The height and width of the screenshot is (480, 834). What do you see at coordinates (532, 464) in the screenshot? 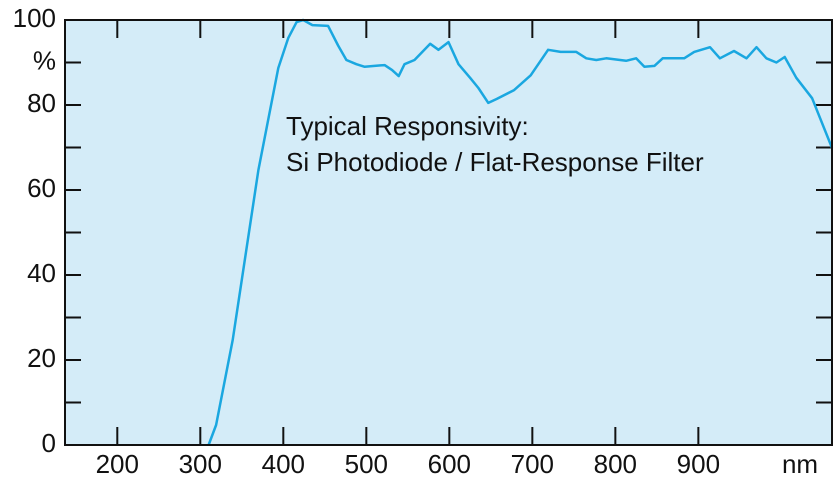
I see `x-tick-label: 700` at bounding box center [532, 464].